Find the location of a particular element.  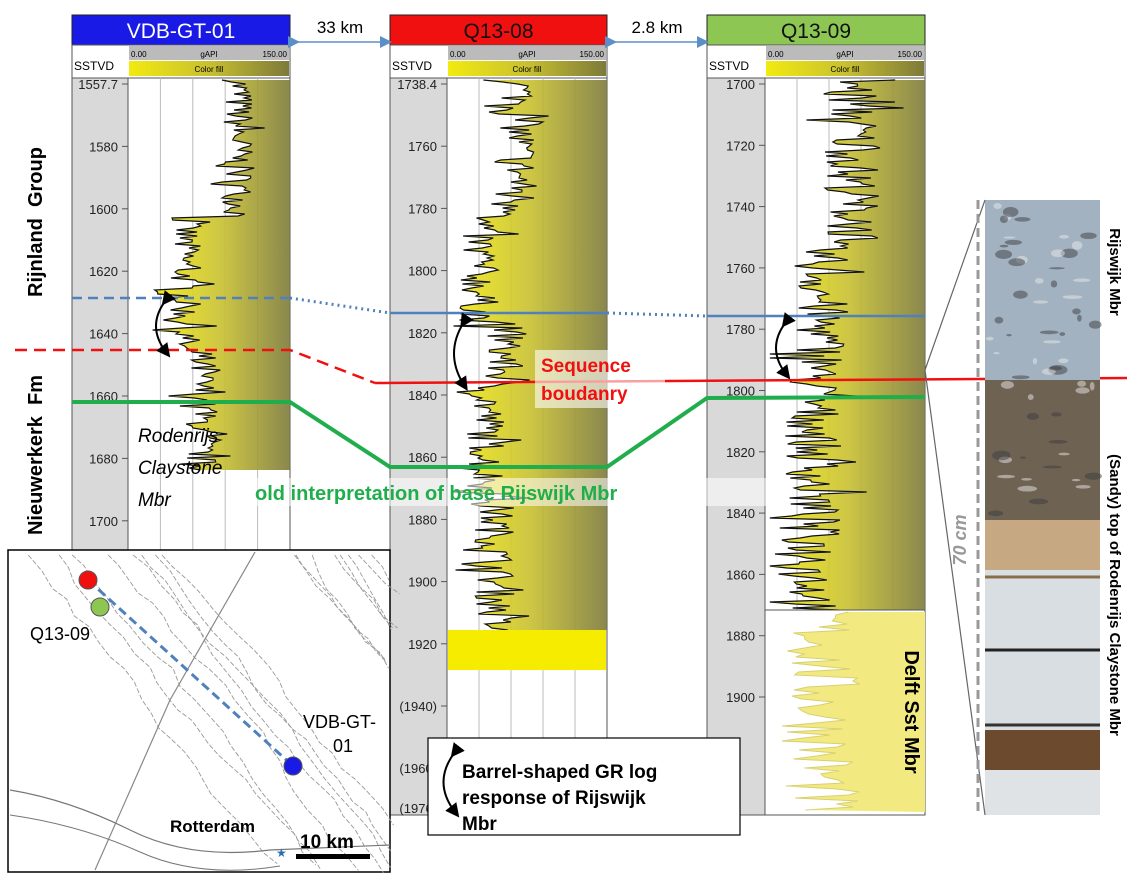

red-dashed is located at coordinates (195, 366).